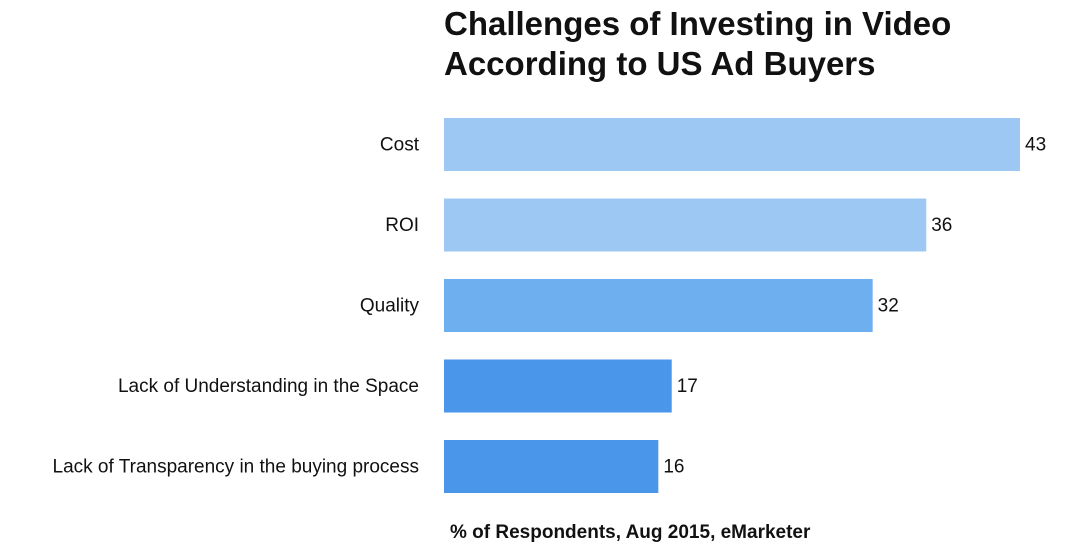  Describe the element at coordinates (941, 225) in the screenshot. I see `value-label: 36` at that location.